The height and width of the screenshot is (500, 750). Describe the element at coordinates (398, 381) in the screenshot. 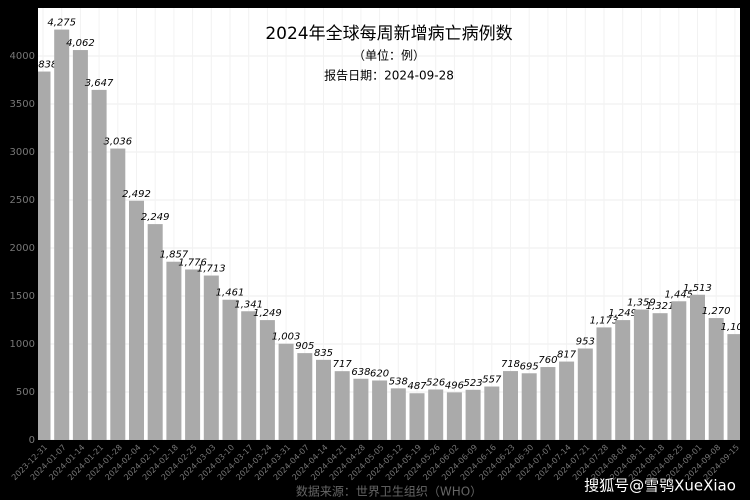

I see `value-label: 538` at that location.